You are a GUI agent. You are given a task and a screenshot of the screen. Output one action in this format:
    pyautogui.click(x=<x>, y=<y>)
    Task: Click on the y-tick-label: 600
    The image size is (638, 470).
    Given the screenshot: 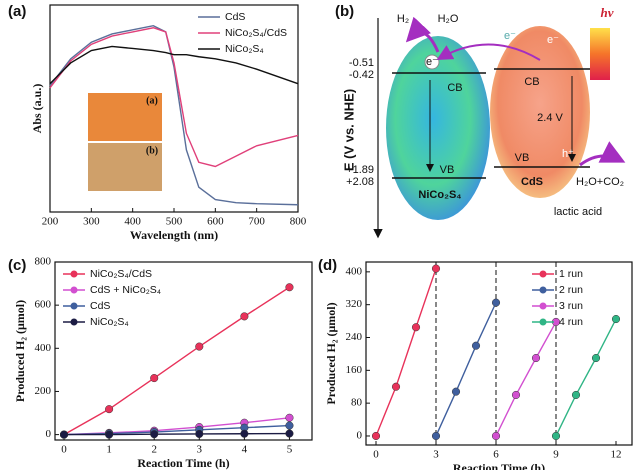 What is the action you would take?
    pyautogui.click(x=43, y=305)
    